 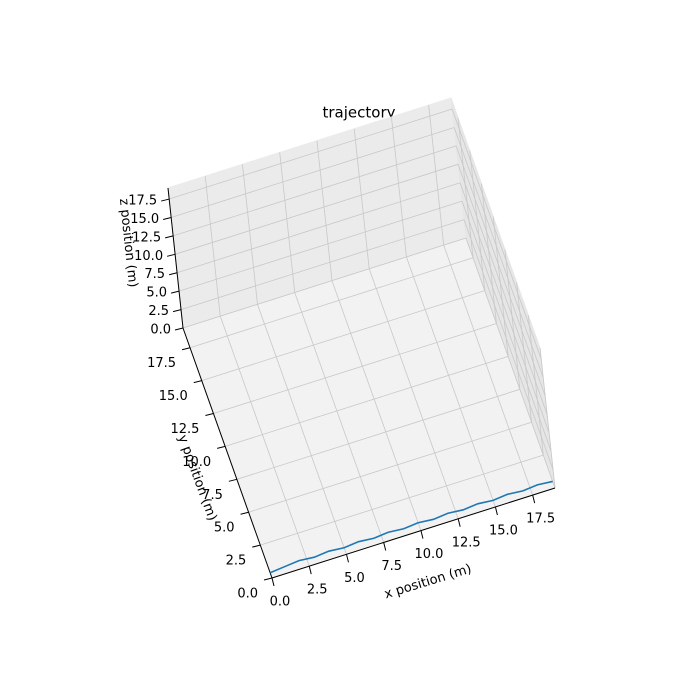 What do you see at coordinates (184, 429) in the screenshot?
I see `y-tick-label: 12.5` at bounding box center [184, 429].